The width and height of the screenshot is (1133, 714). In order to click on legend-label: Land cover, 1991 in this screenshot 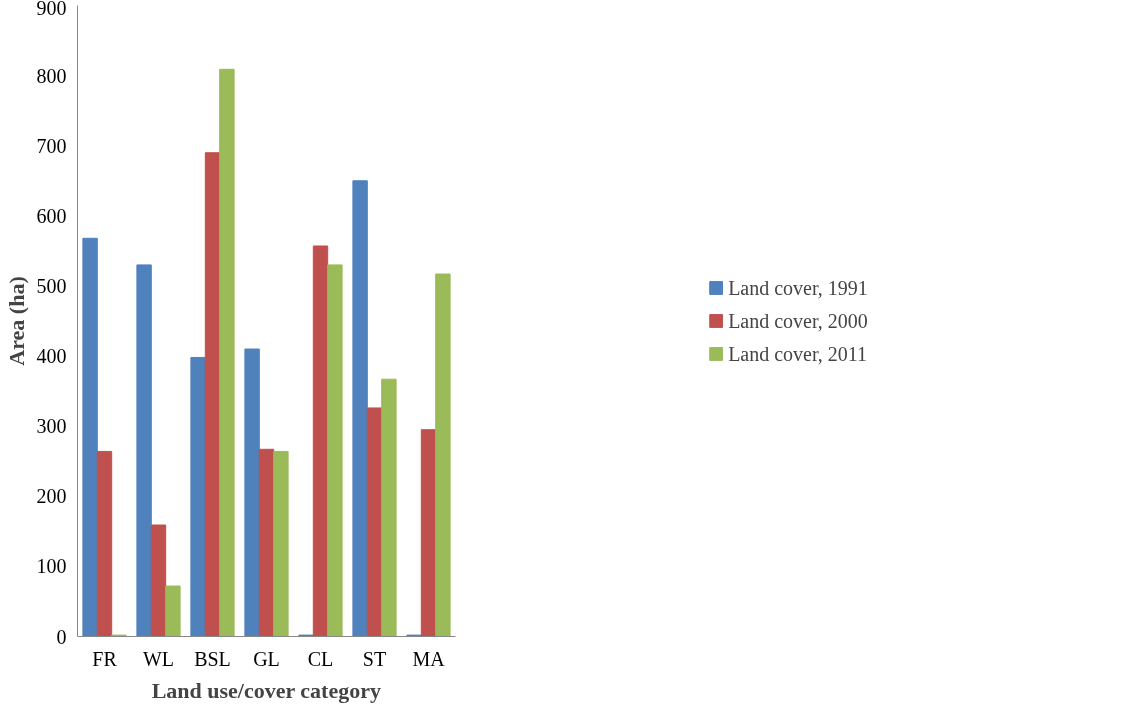, I will do `click(798, 287)`.